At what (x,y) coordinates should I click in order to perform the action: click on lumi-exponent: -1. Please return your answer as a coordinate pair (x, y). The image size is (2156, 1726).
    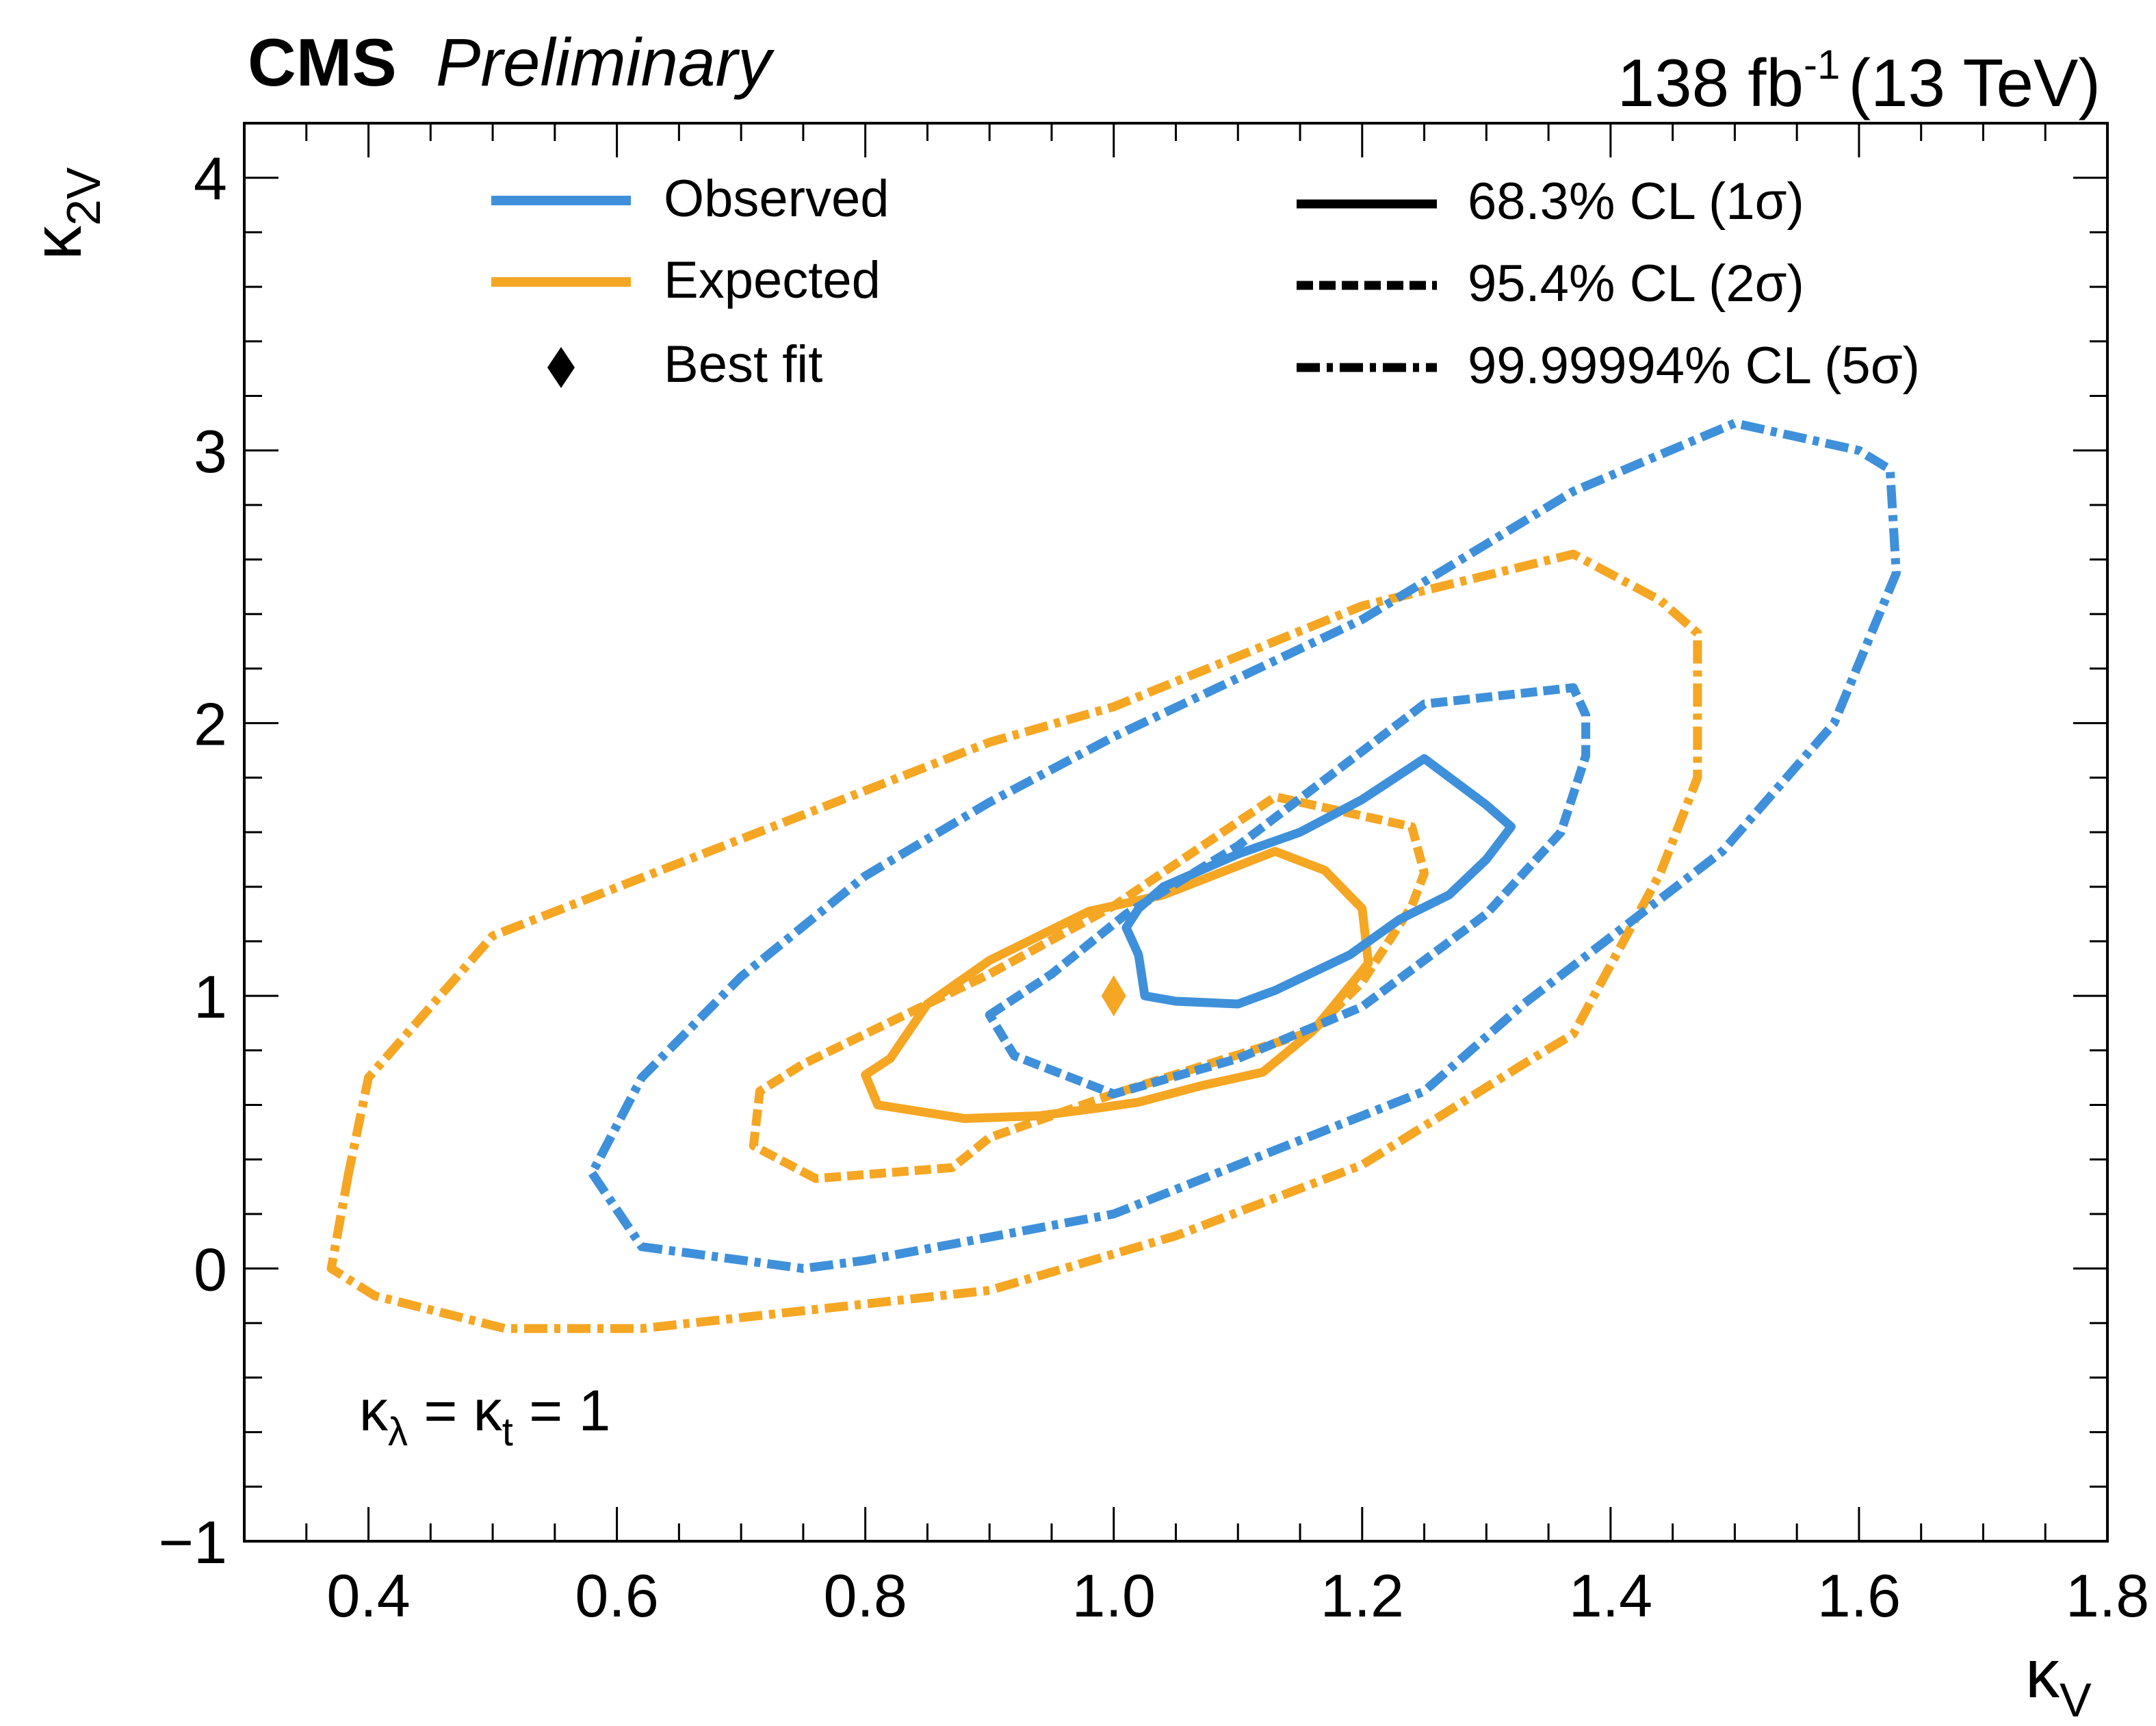
    Looking at the image, I should click on (1822, 65).